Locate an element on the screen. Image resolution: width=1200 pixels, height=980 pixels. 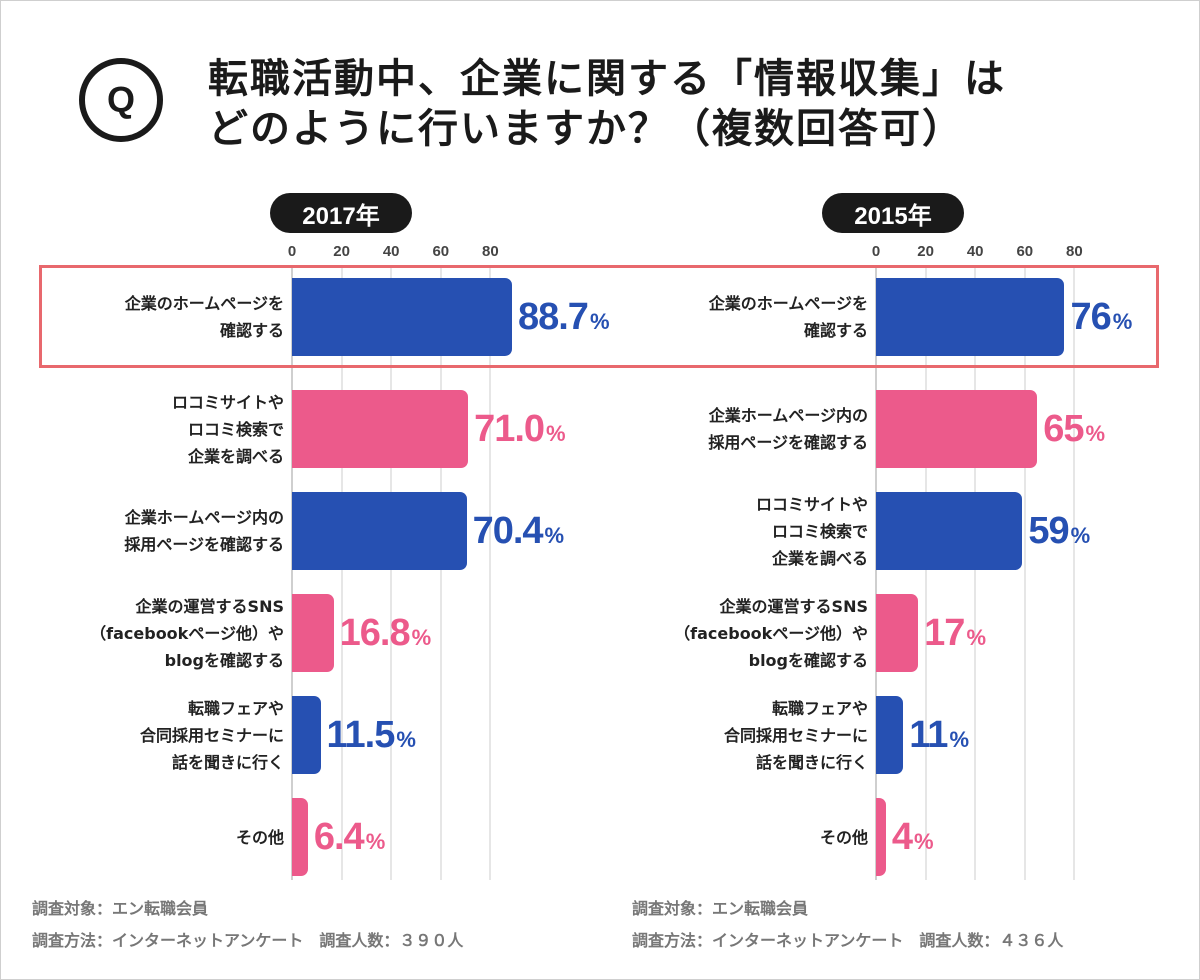
category-label-line: 企業の運営するSNS is located at coordinates (209, 606).